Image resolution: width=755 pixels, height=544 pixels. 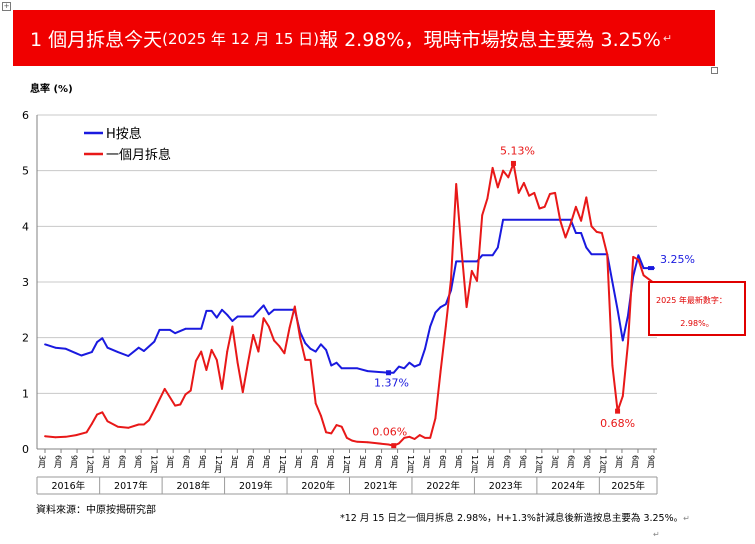 I want to click on callout-line-2: 2.98%。, so click(x=697, y=323).